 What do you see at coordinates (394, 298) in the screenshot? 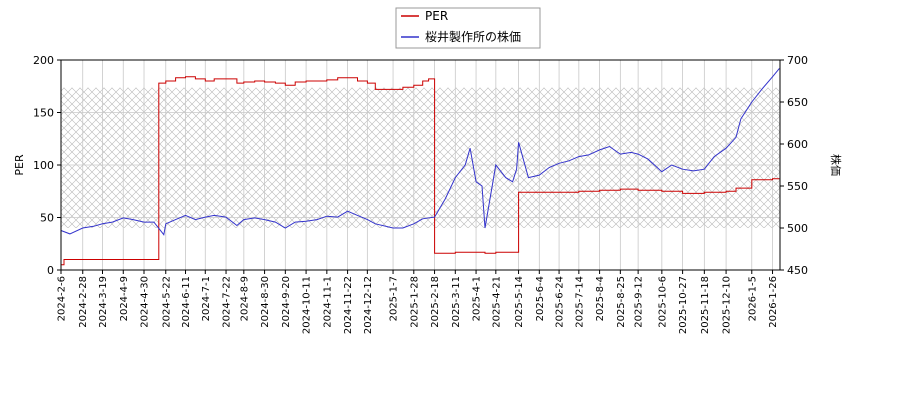
I see `x-tick-label: 2025-1-7` at bounding box center [394, 298].